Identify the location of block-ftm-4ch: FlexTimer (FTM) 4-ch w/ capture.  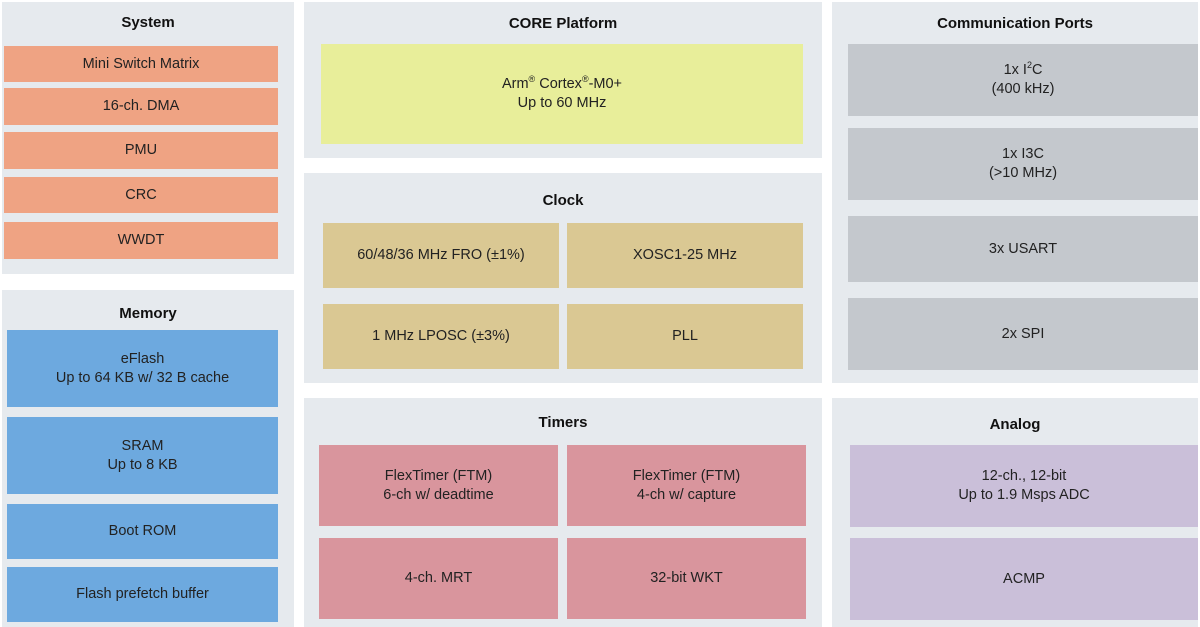
(686, 485).